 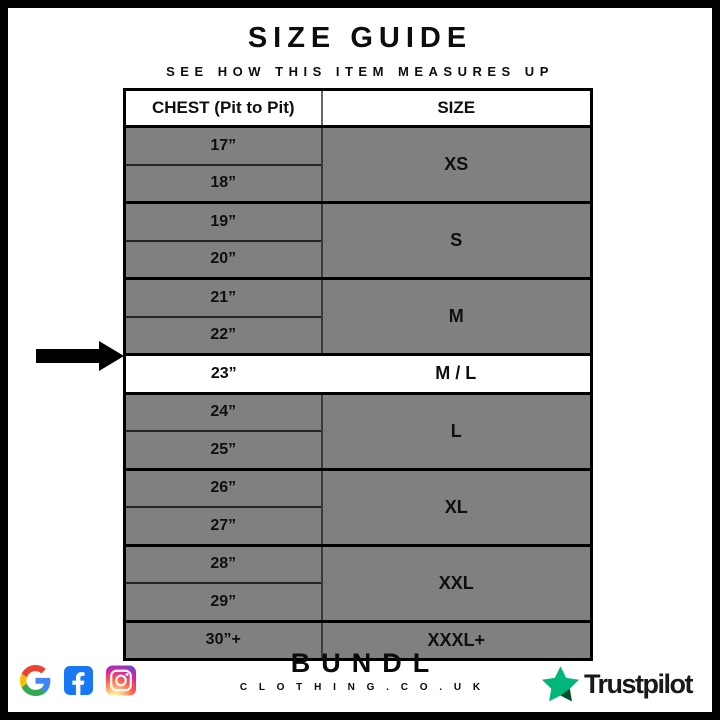 I want to click on table-row: 28” XXL, so click(x=358, y=582).